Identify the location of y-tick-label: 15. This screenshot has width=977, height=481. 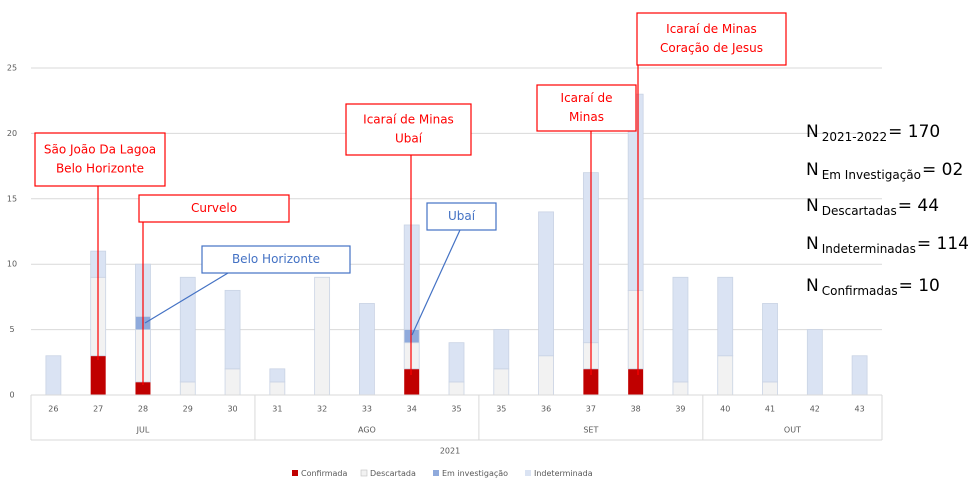
(12, 198).